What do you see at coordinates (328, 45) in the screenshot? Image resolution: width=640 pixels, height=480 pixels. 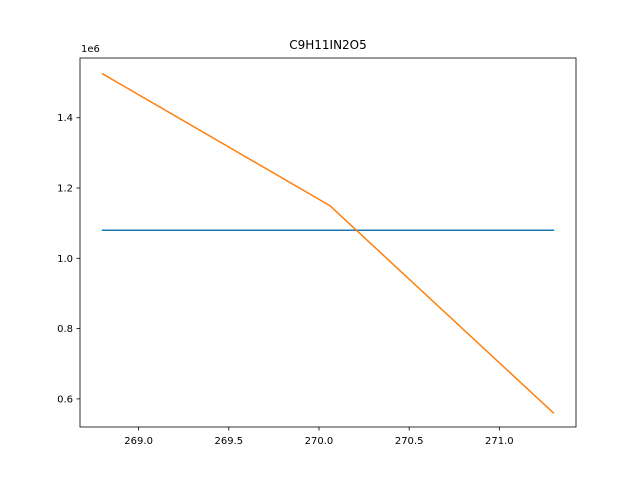 I see `chart-title: C9H11IN2O5` at bounding box center [328, 45].